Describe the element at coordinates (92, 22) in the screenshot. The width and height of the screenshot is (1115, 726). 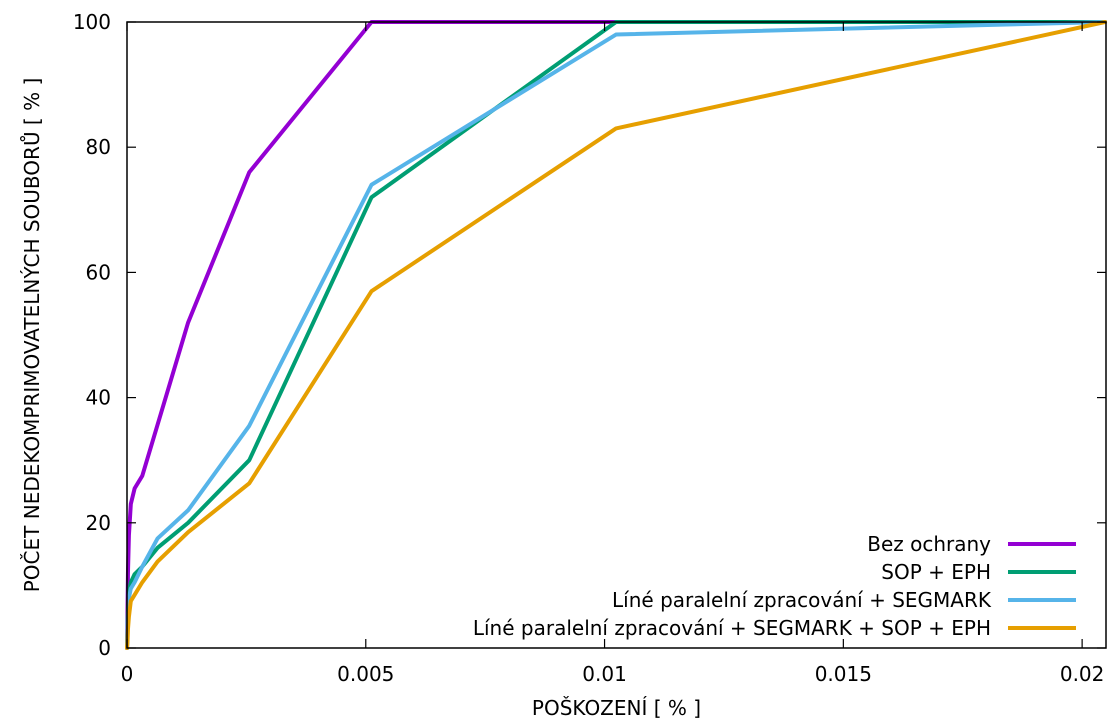
I see `y-tick-label: 100` at that location.